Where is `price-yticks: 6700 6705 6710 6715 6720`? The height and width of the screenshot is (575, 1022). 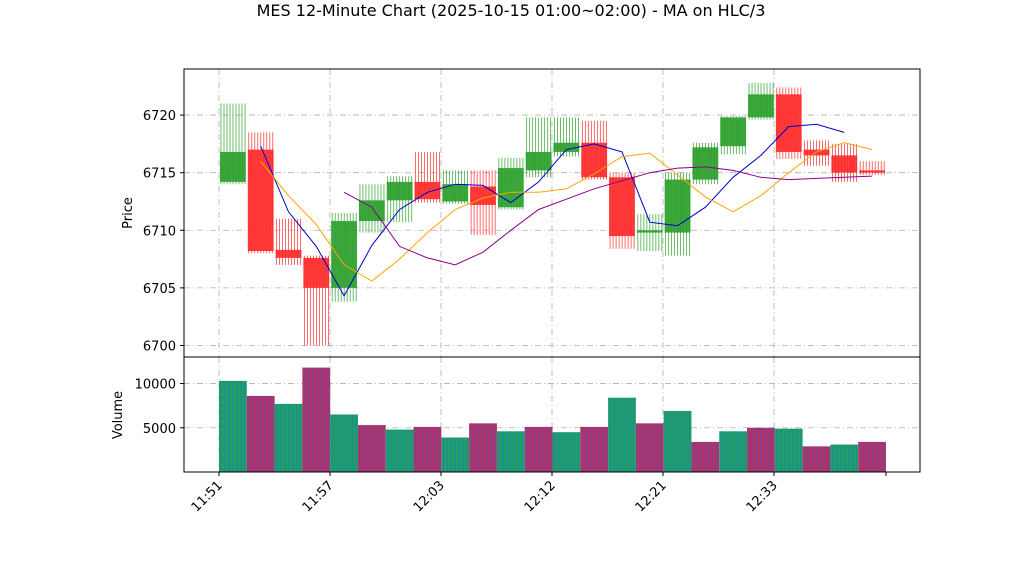 price-yticks: 6700 6705 6710 6715 6720 is located at coordinates (163, 231).